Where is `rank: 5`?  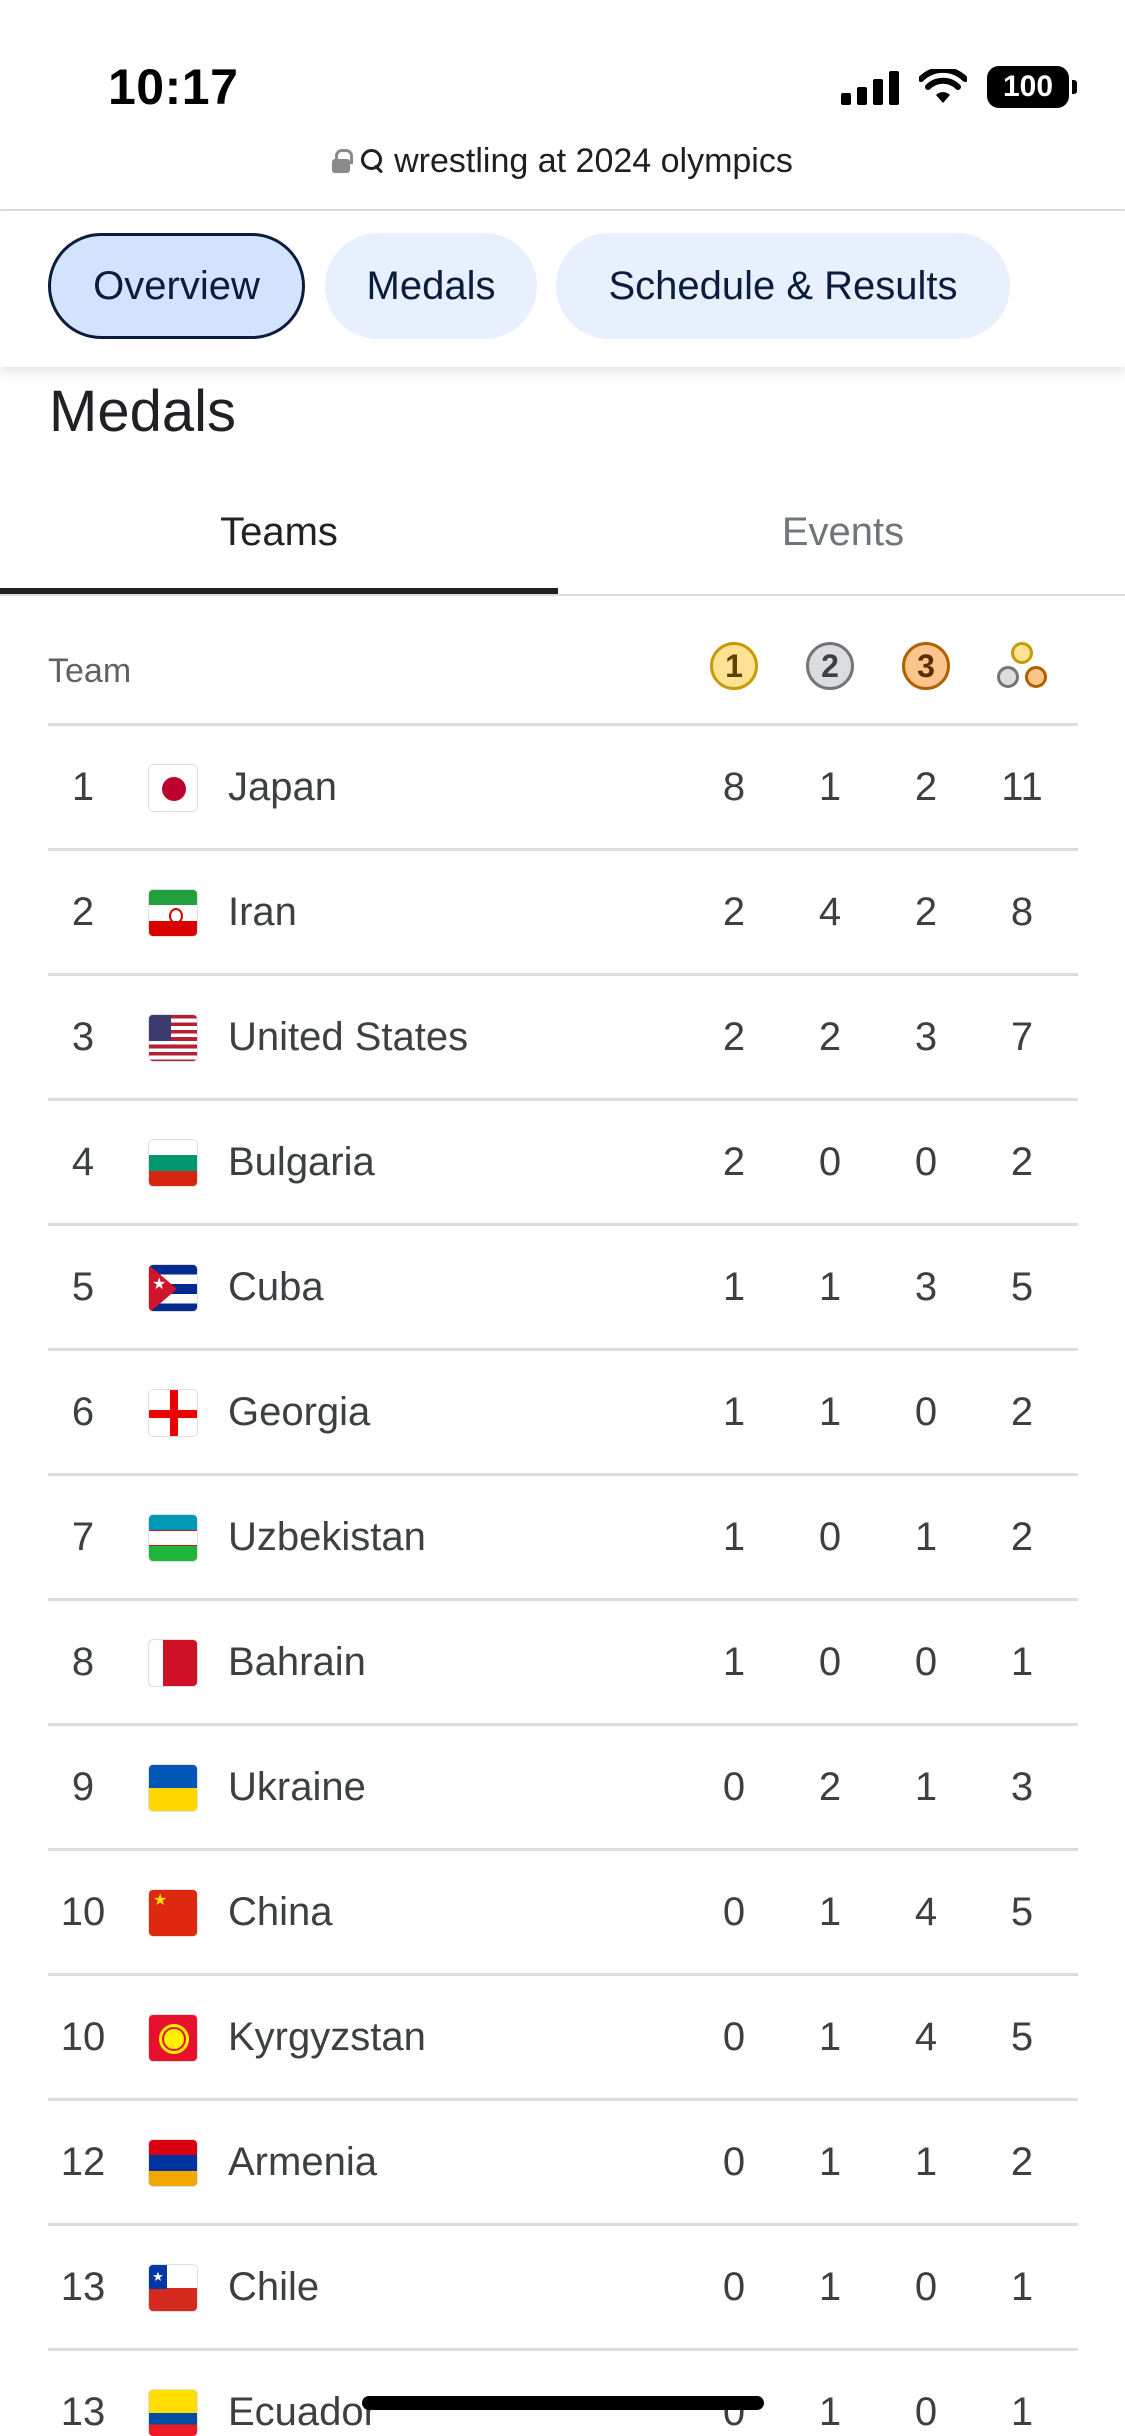
rank: 5 is located at coordinates (83, 1286).